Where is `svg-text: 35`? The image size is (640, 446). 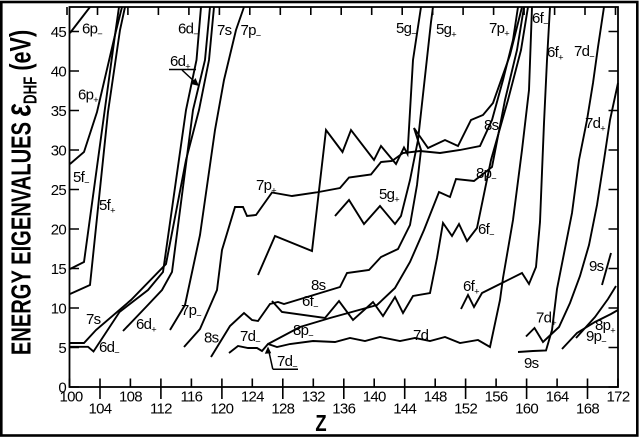 svg-text: 35 is located at coordinates (59, 111).